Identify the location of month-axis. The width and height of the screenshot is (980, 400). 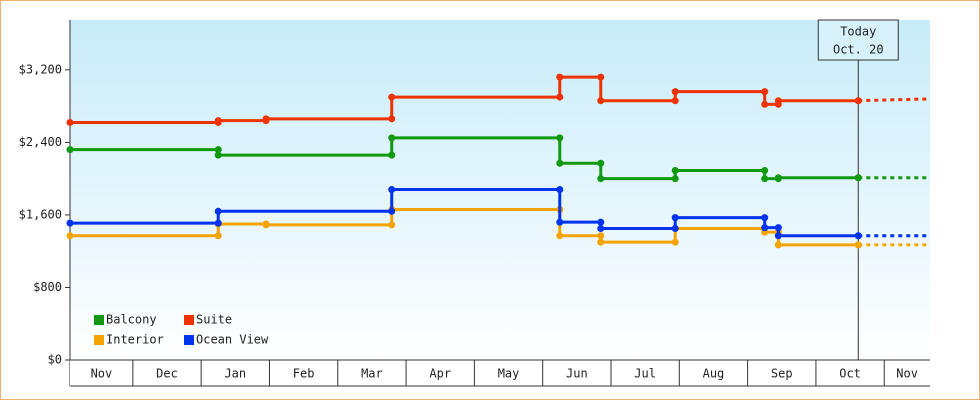
(500, 373).